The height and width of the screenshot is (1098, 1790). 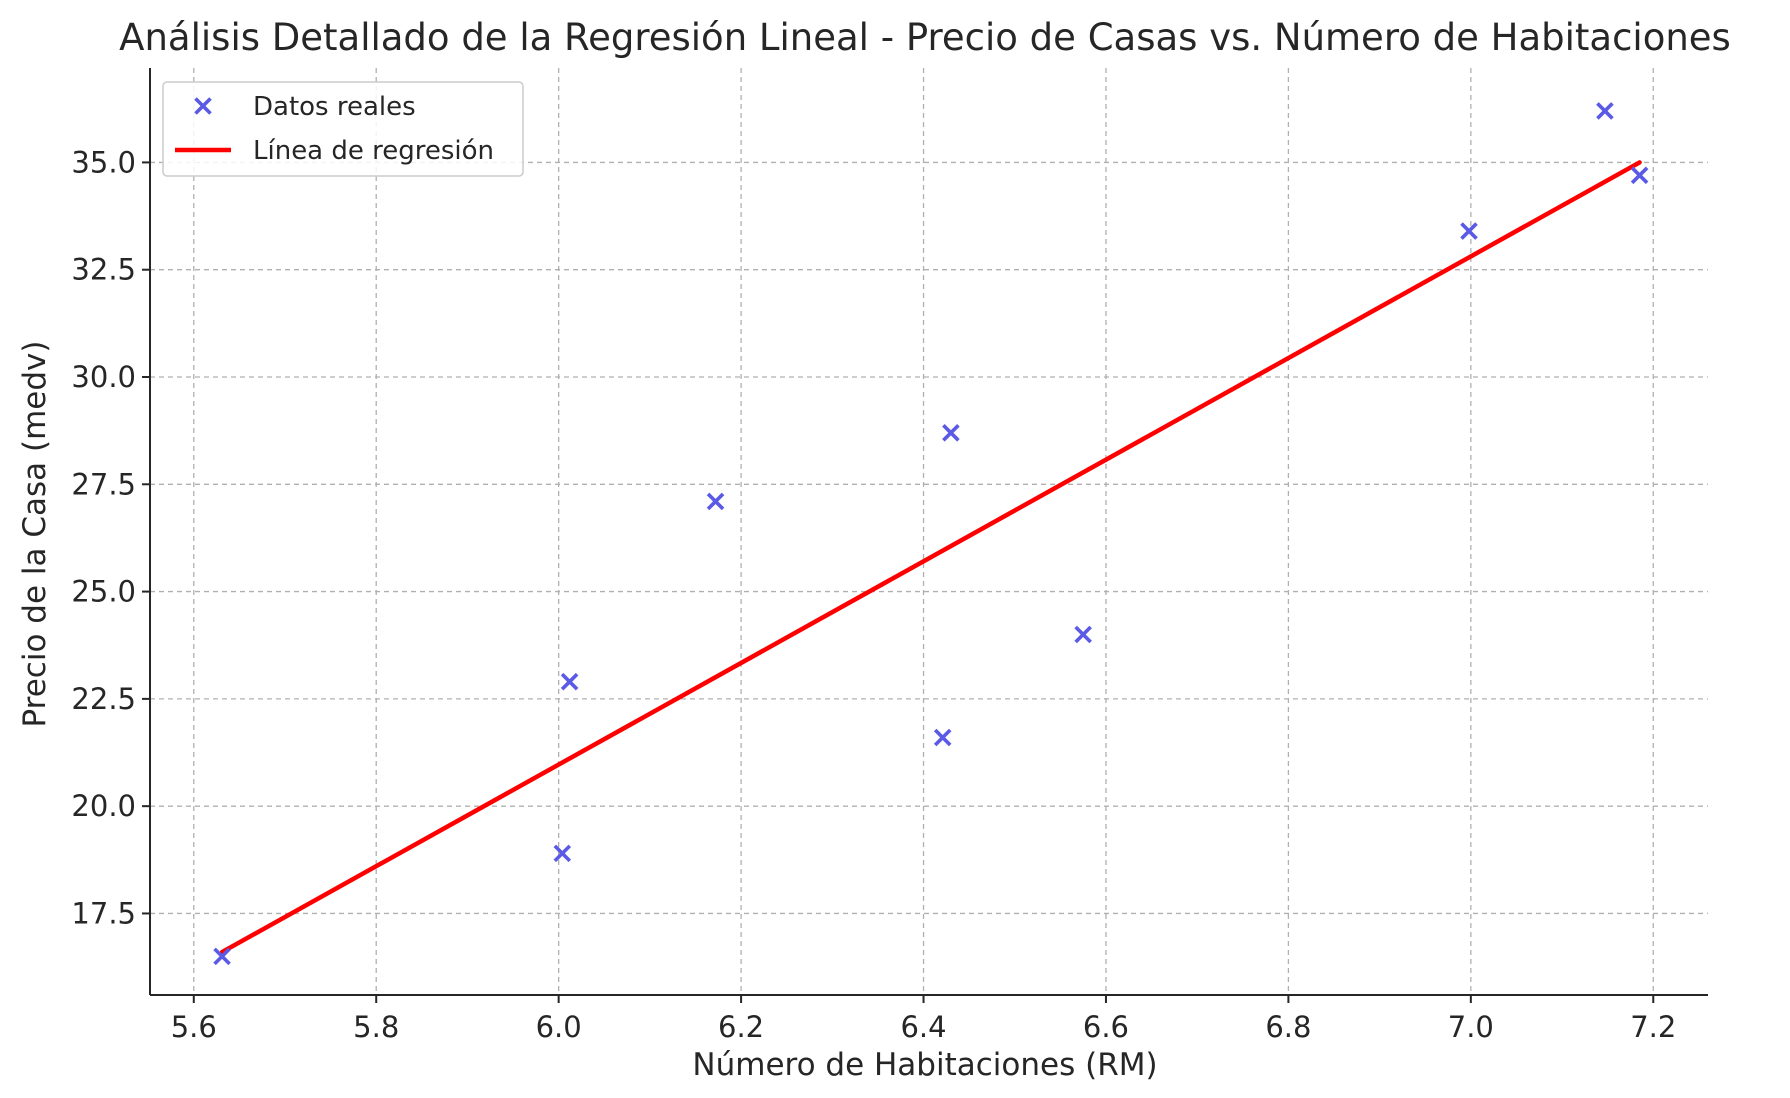 I want to click on x-tick-label: 6.8, so click(x=1288, y=1027).